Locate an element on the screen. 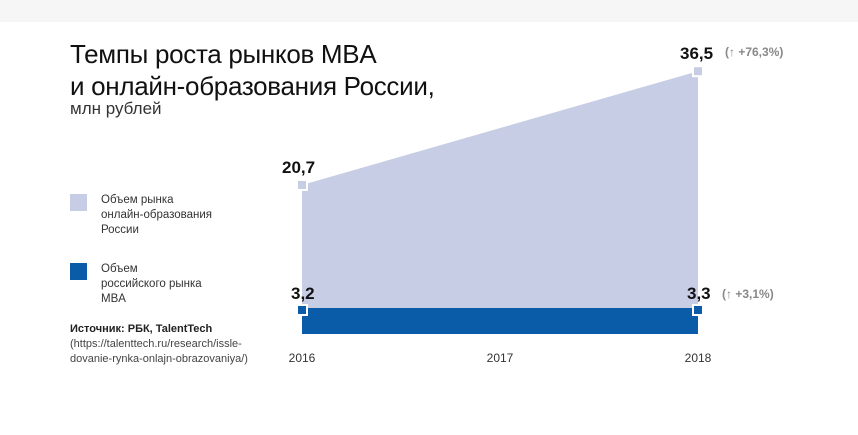 The image size is (858, 435). value-label-online-2016: 20,7 is located at coordinates (298, 167).